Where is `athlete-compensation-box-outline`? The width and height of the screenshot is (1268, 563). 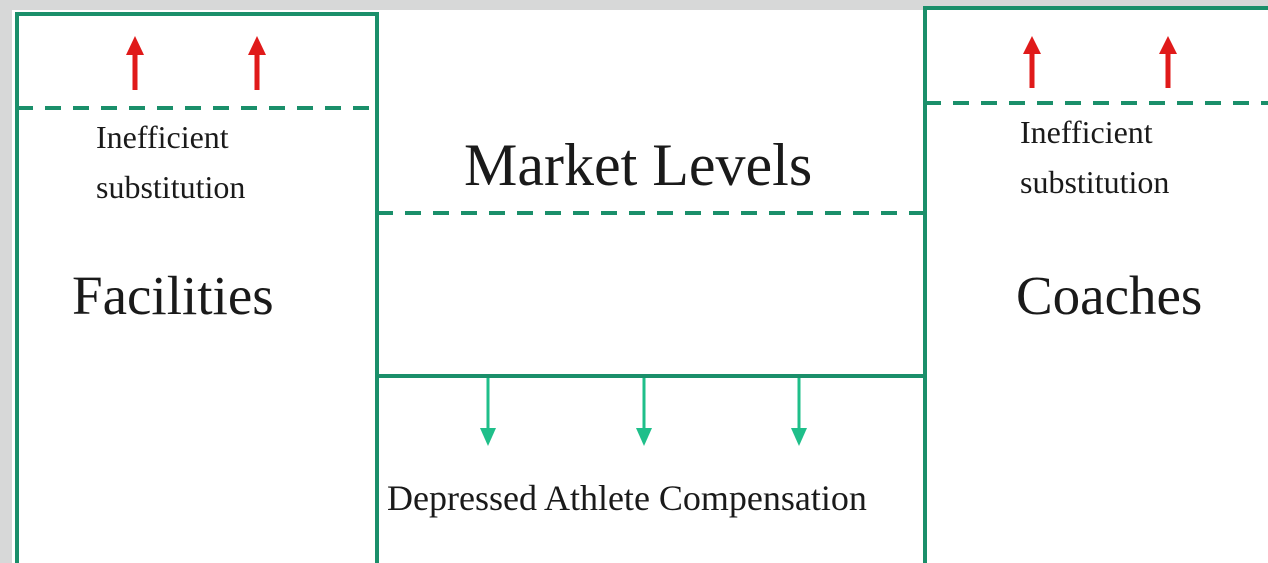
athlete-compensation-box-outline is located at coordinates (651, 468).